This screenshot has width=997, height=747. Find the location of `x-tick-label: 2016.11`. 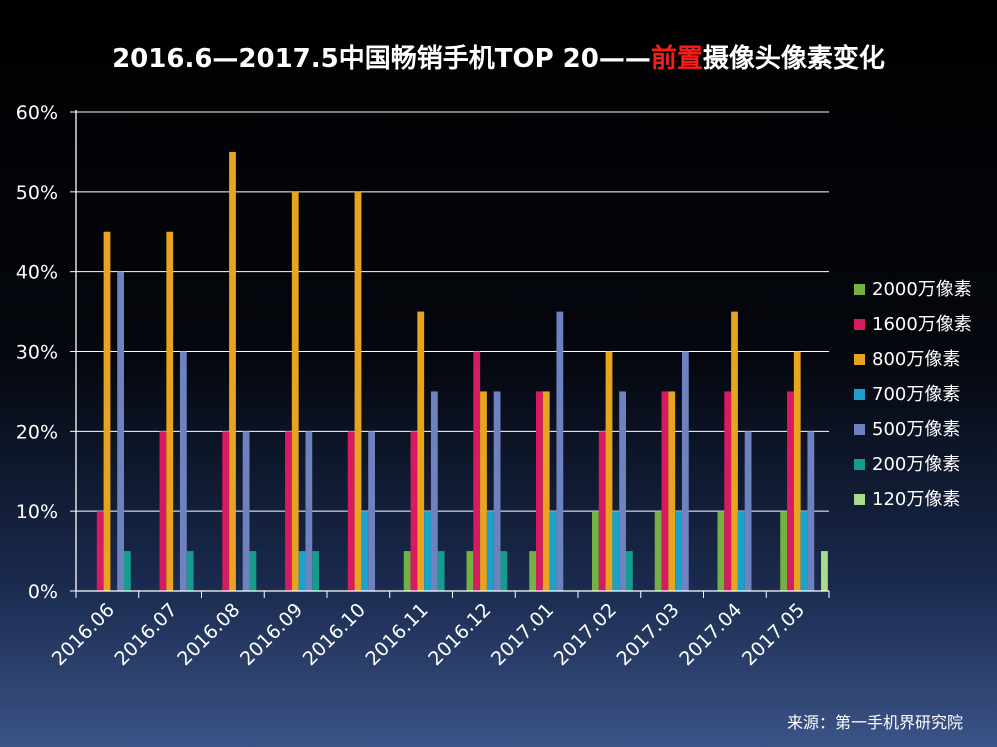

x-tick-label: 2016.11 is located at coordinates (397, 634).